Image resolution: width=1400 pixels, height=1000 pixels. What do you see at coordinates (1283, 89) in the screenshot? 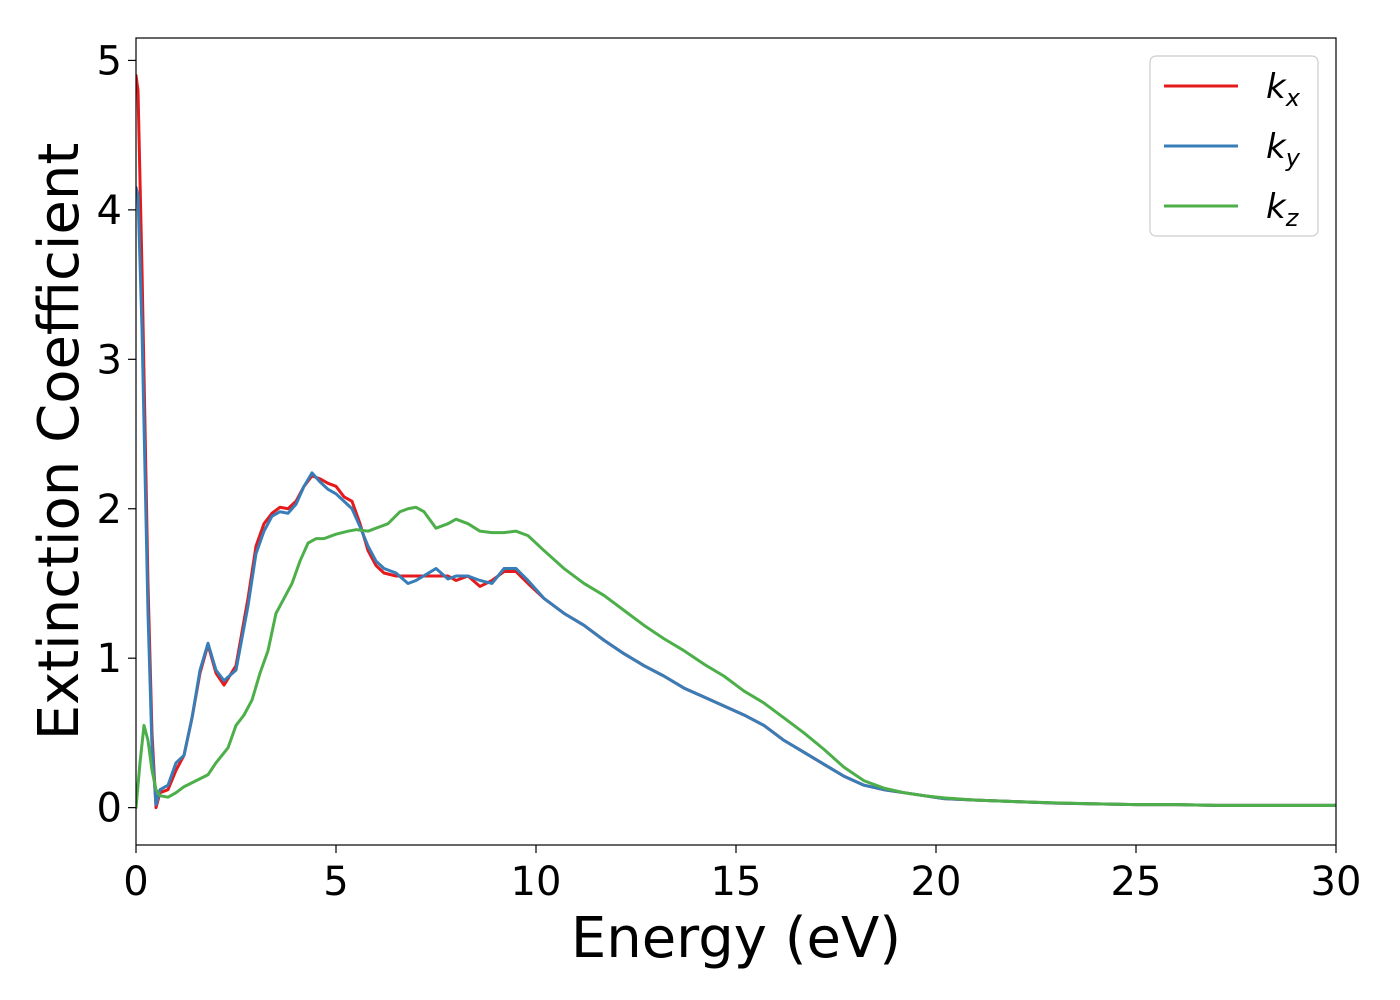
I see `legend-label-x: kx` at bounding box center [1283, 89].